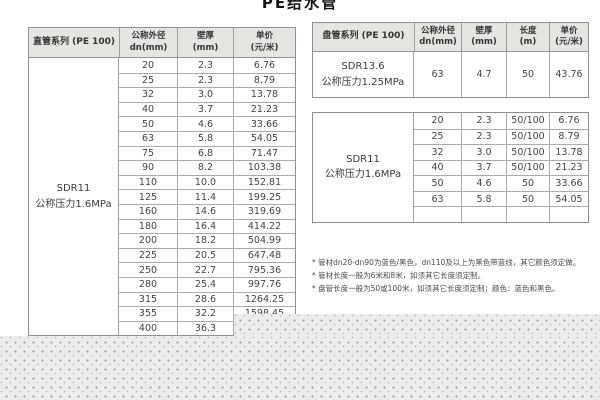  Describe the element at coordinates (568, 74) in the screenshot. I see `table-cell-price: 43.76` at that location.